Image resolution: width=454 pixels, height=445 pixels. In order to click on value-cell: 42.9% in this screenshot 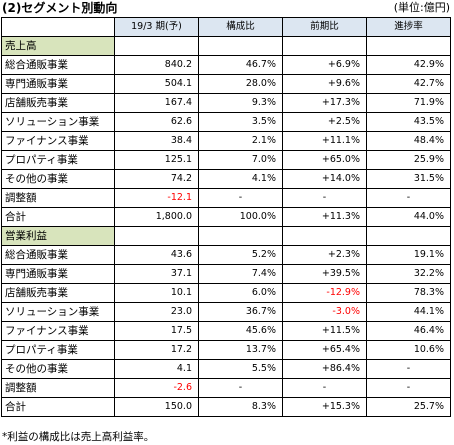, I will do `click(408, 65)`.